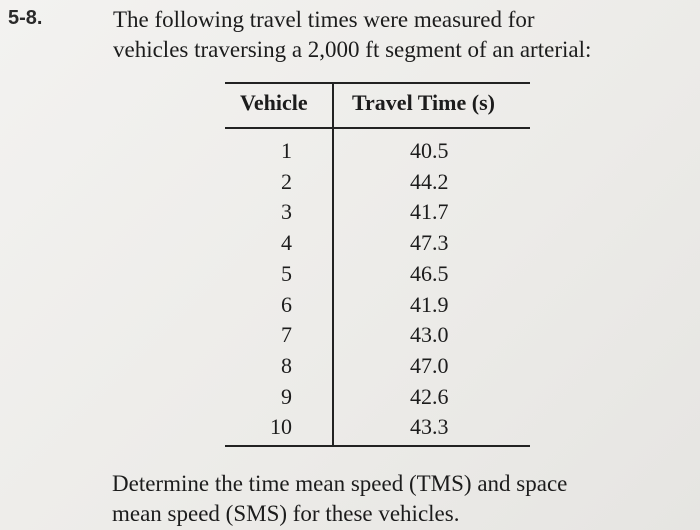 This screenshot has width=700, height=530. What do you see at coordinates (333, 264) in the screenshot?
I see `column-divider` at bounding box center [333, 264].